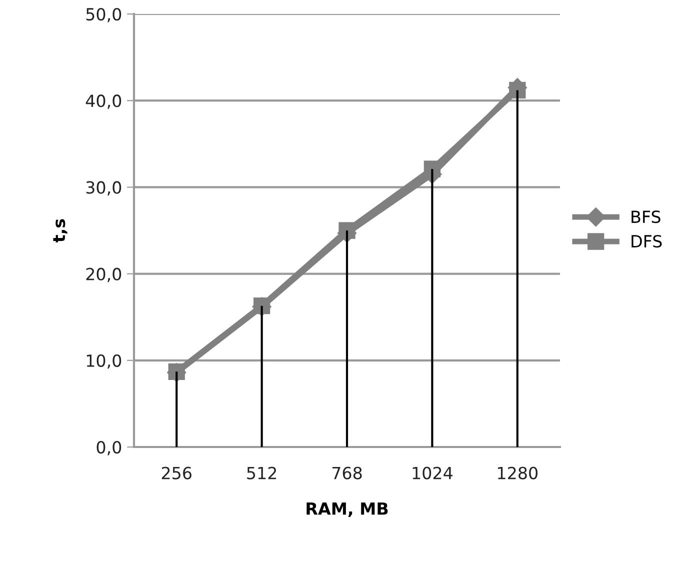  What do you see at coordinates (109, 448) in the screenshot?
I see `y-tick-label: 0,0` at bounding box center [109, 448].